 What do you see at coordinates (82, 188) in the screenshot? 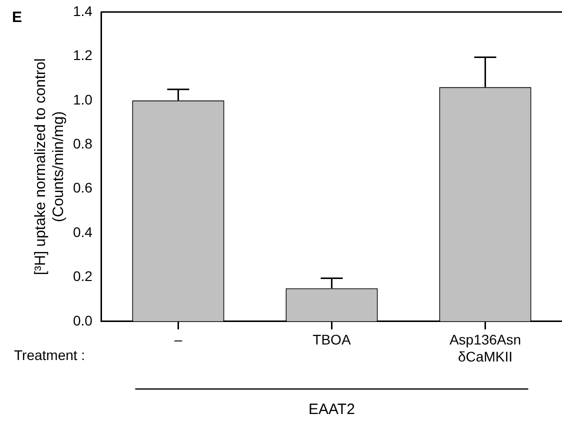
I see `y-tick-label: 0.6` at bounding box center [82, 188].